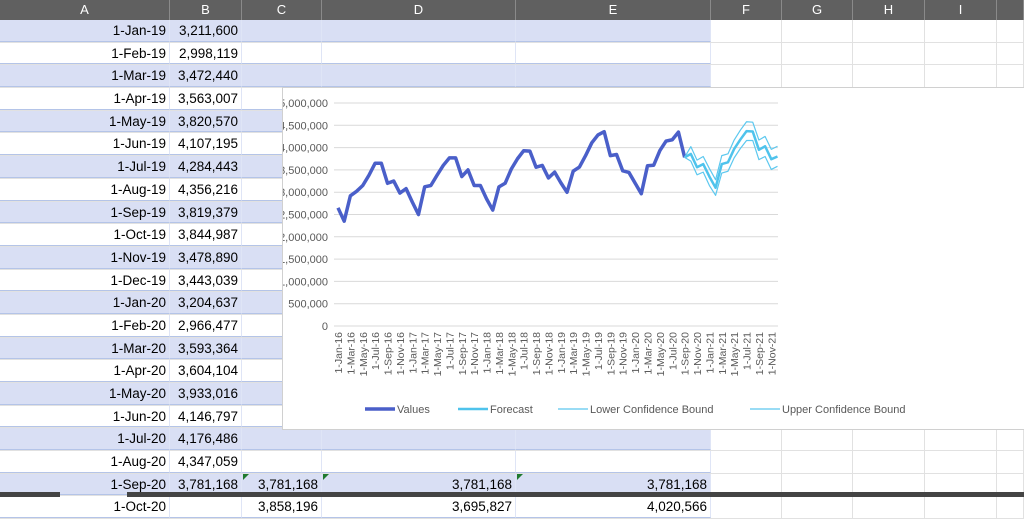  What do you see at coordinates (85, 53) in the screenshot?
I see `cell-a: 1-Feb-19` at bounding box center [85, 53].